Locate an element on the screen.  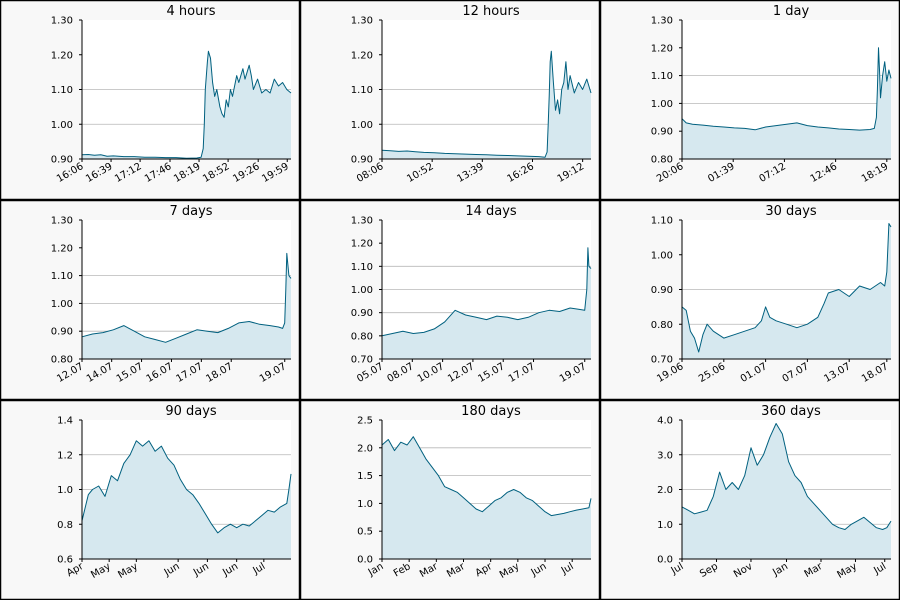
chart-title: 30 days is located at coordinates (791, 211).